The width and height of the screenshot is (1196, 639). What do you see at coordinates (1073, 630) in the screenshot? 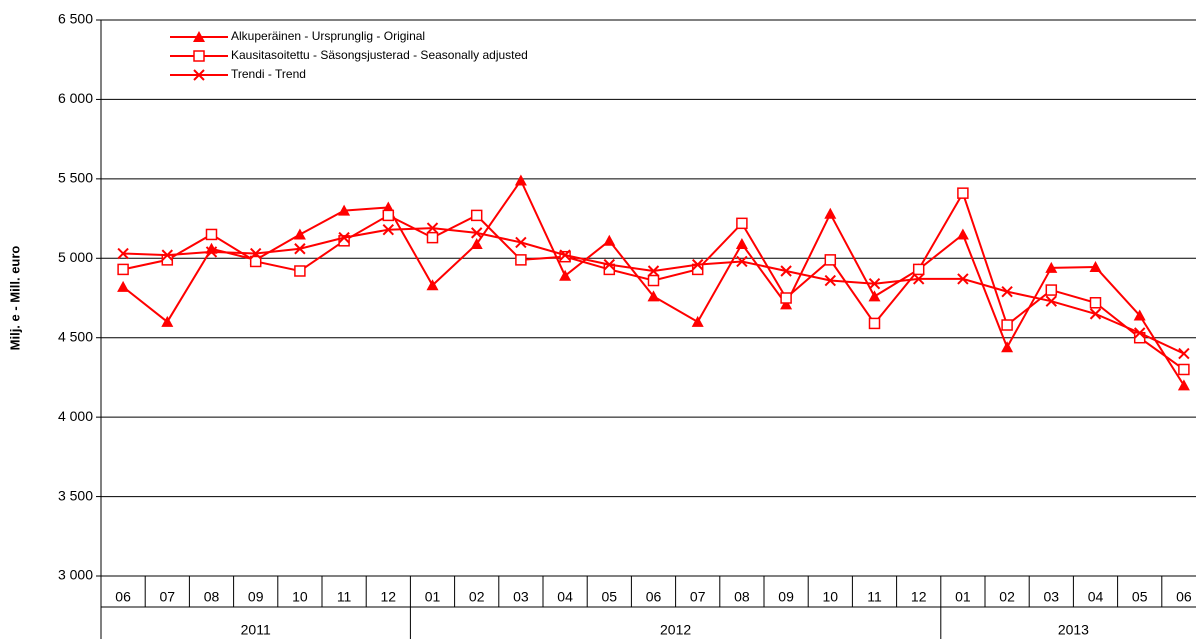
I see `x-group-label: 2013` at bounding box center [1073, 630].